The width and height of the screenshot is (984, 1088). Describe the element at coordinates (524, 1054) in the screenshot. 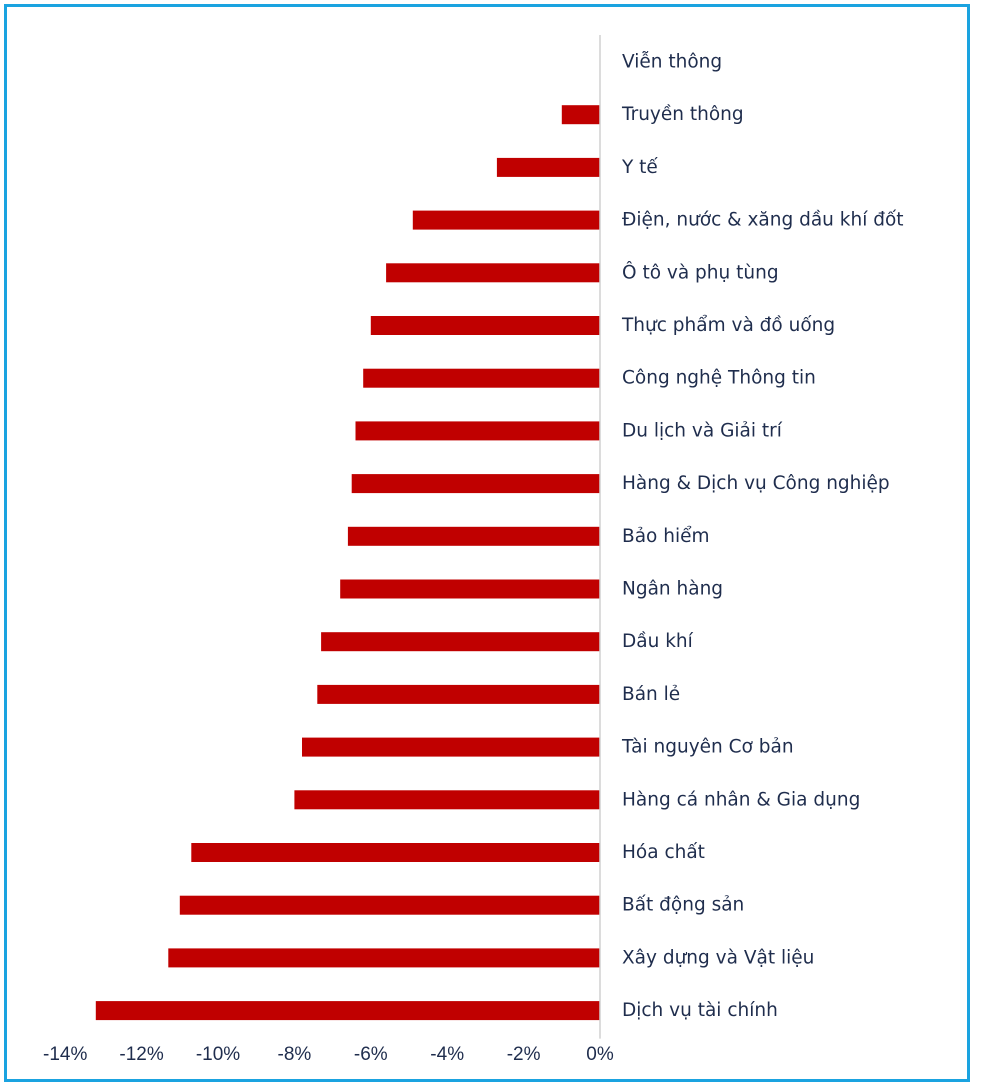

I see `x-tick-label: -2%` at that location.